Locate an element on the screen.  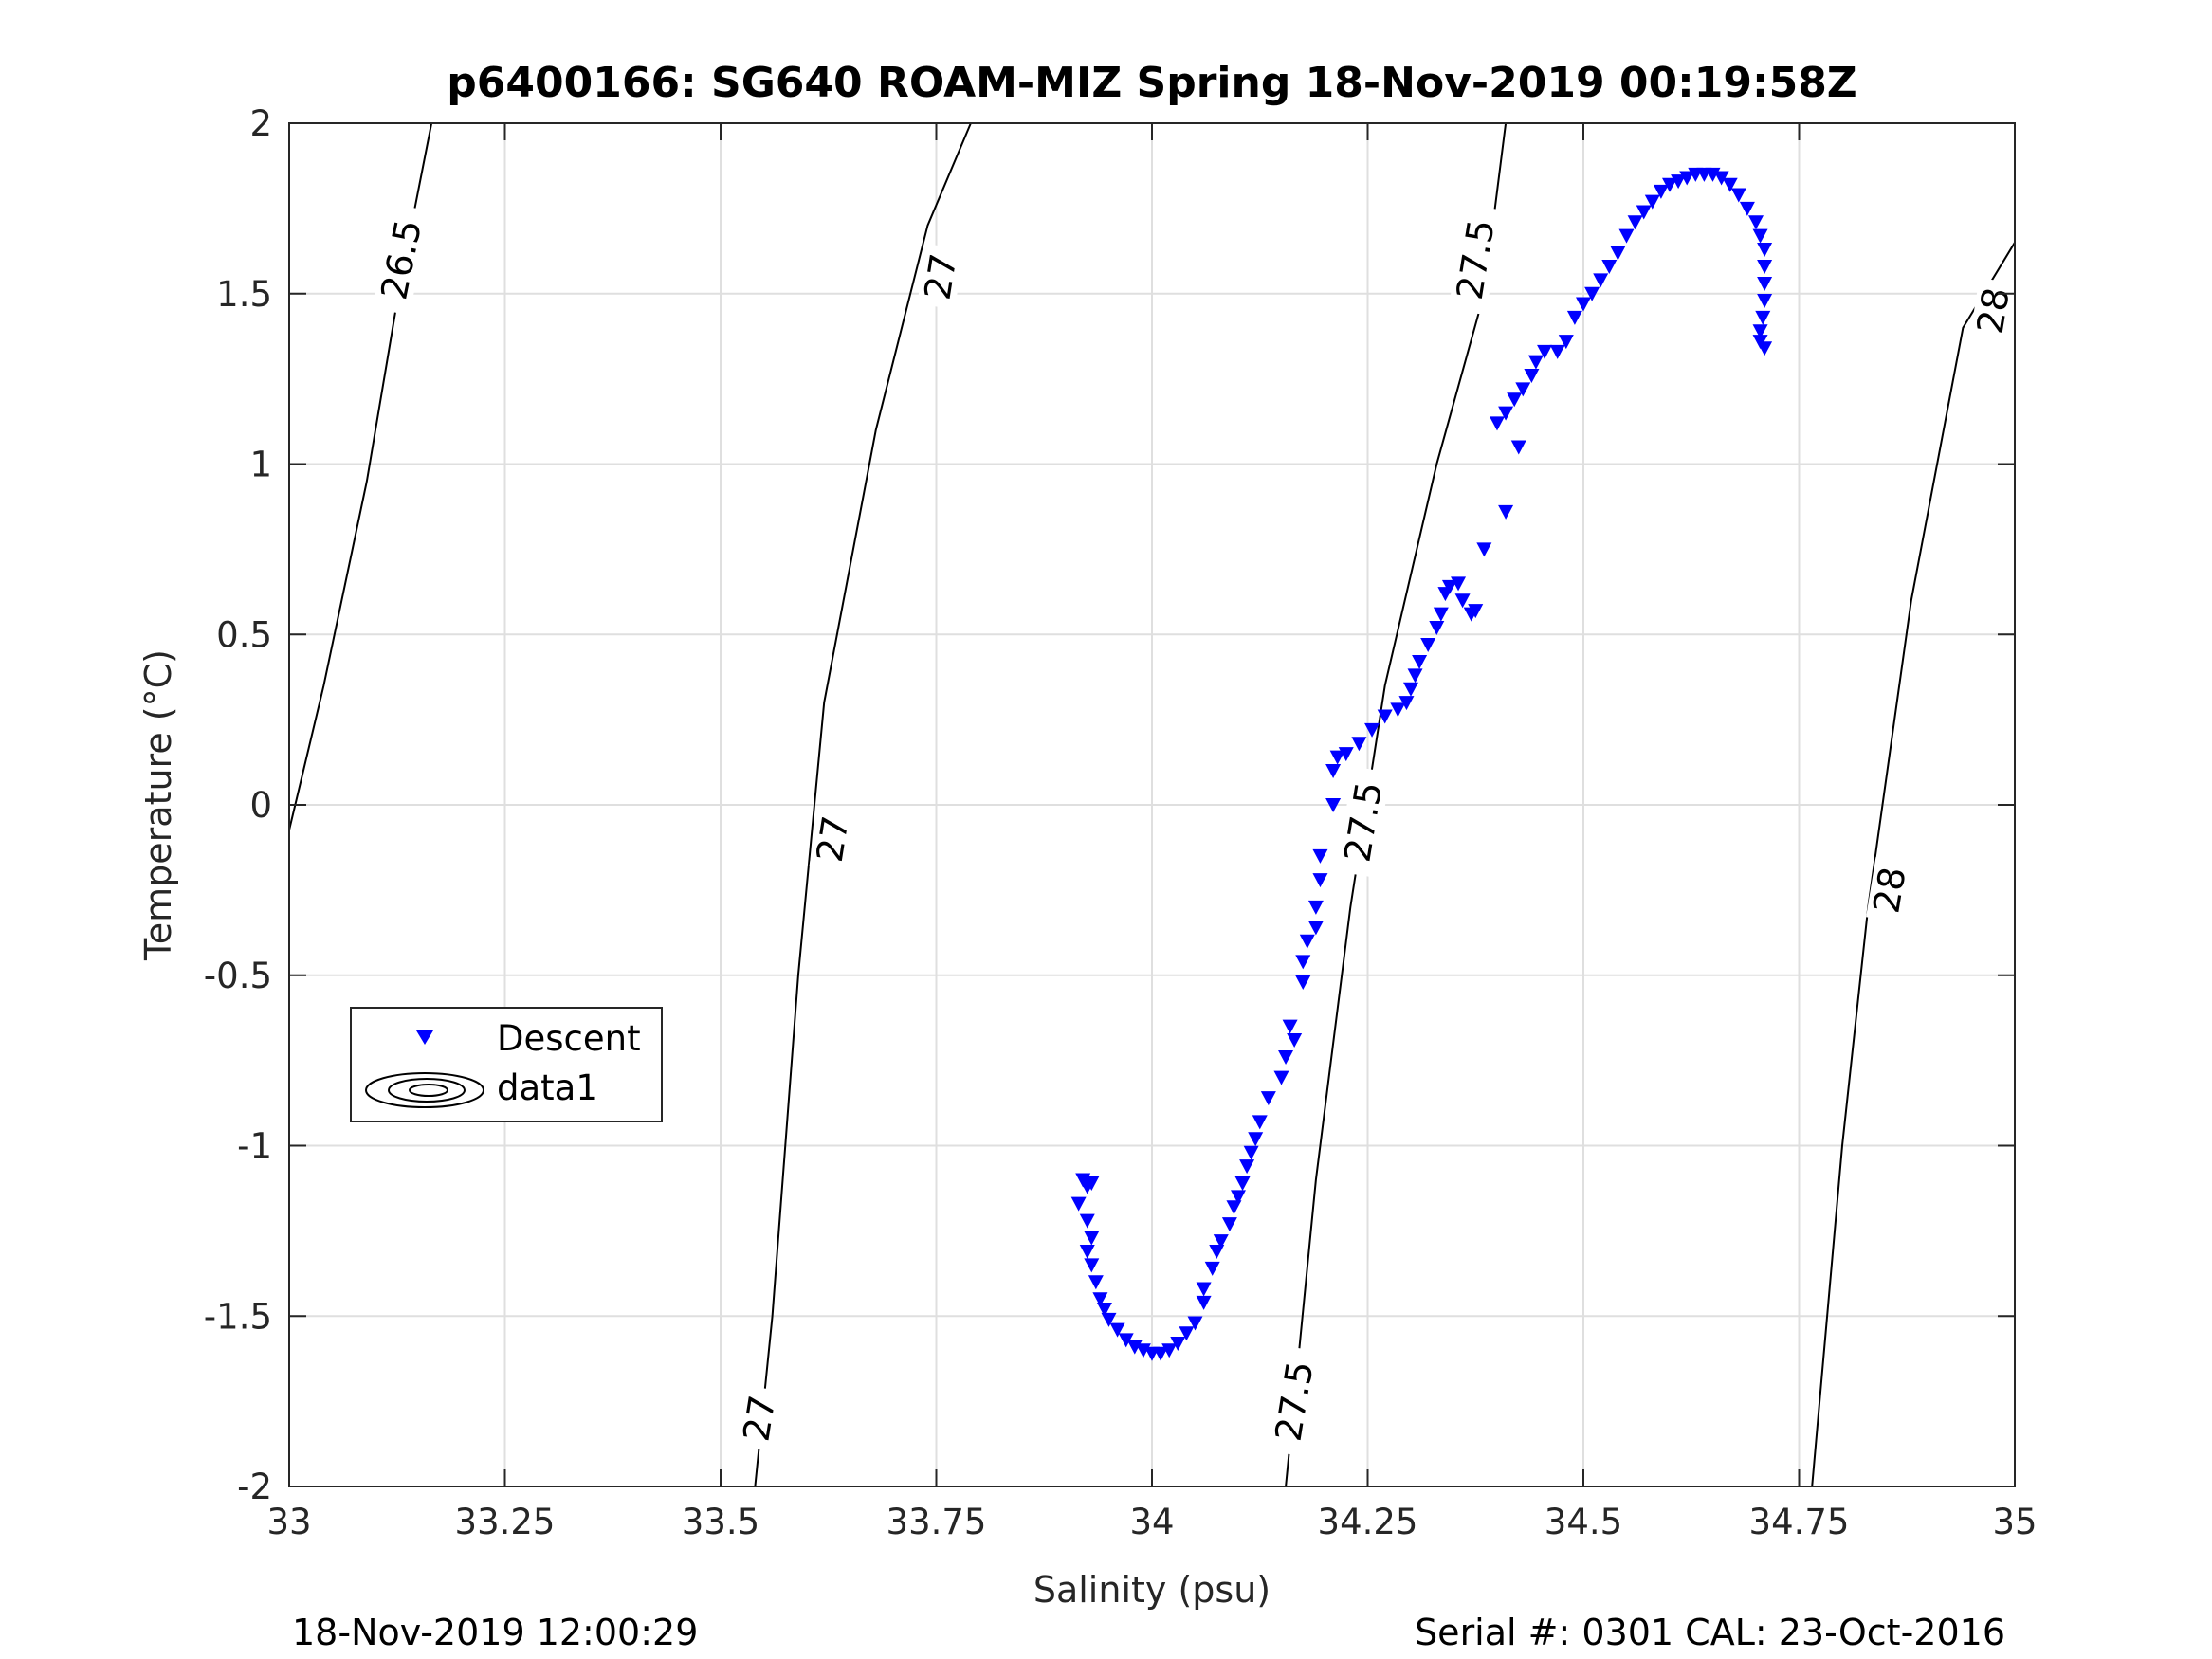
x-tick-label: 33 is located at coordinates (288, 1522).